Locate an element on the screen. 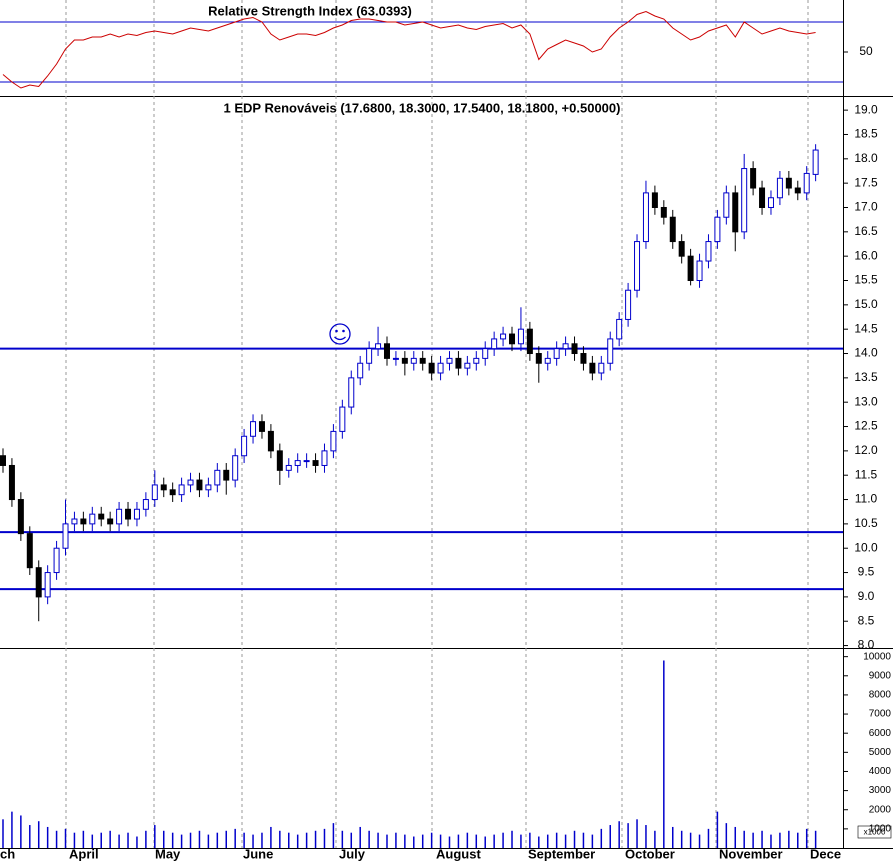  y-tick-label: 8.0 is located at coordinates (866, 645).